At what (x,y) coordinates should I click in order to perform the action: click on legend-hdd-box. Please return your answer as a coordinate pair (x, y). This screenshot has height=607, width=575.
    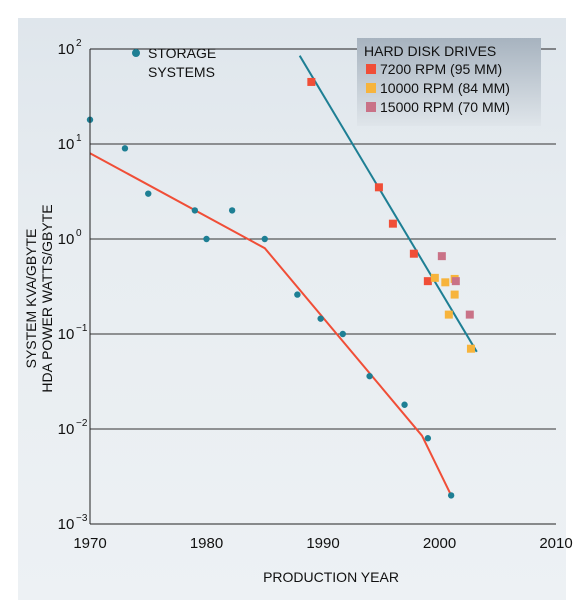
    Looking at the image, I should click on (449, 82).